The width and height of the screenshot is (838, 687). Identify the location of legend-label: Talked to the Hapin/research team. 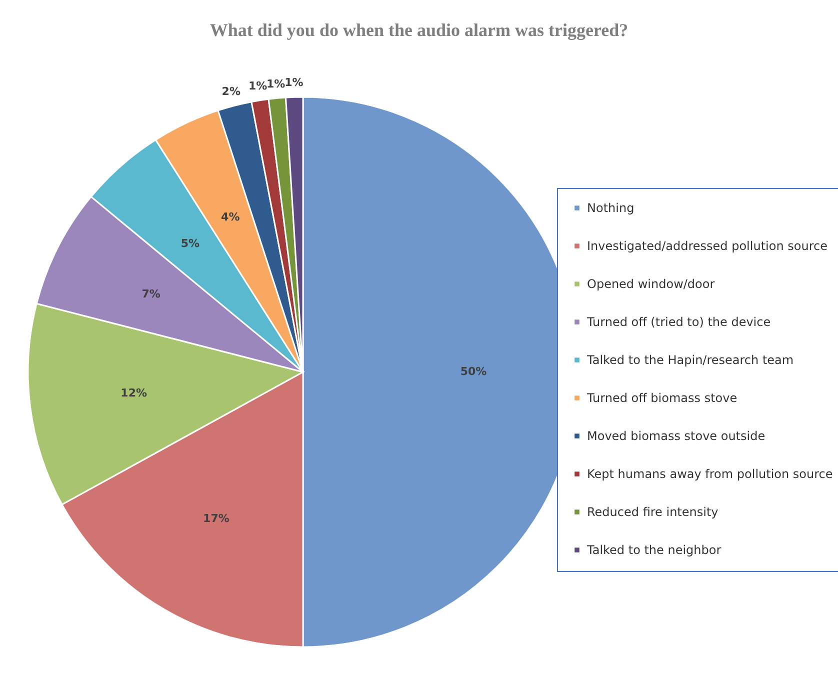
(690, 360).